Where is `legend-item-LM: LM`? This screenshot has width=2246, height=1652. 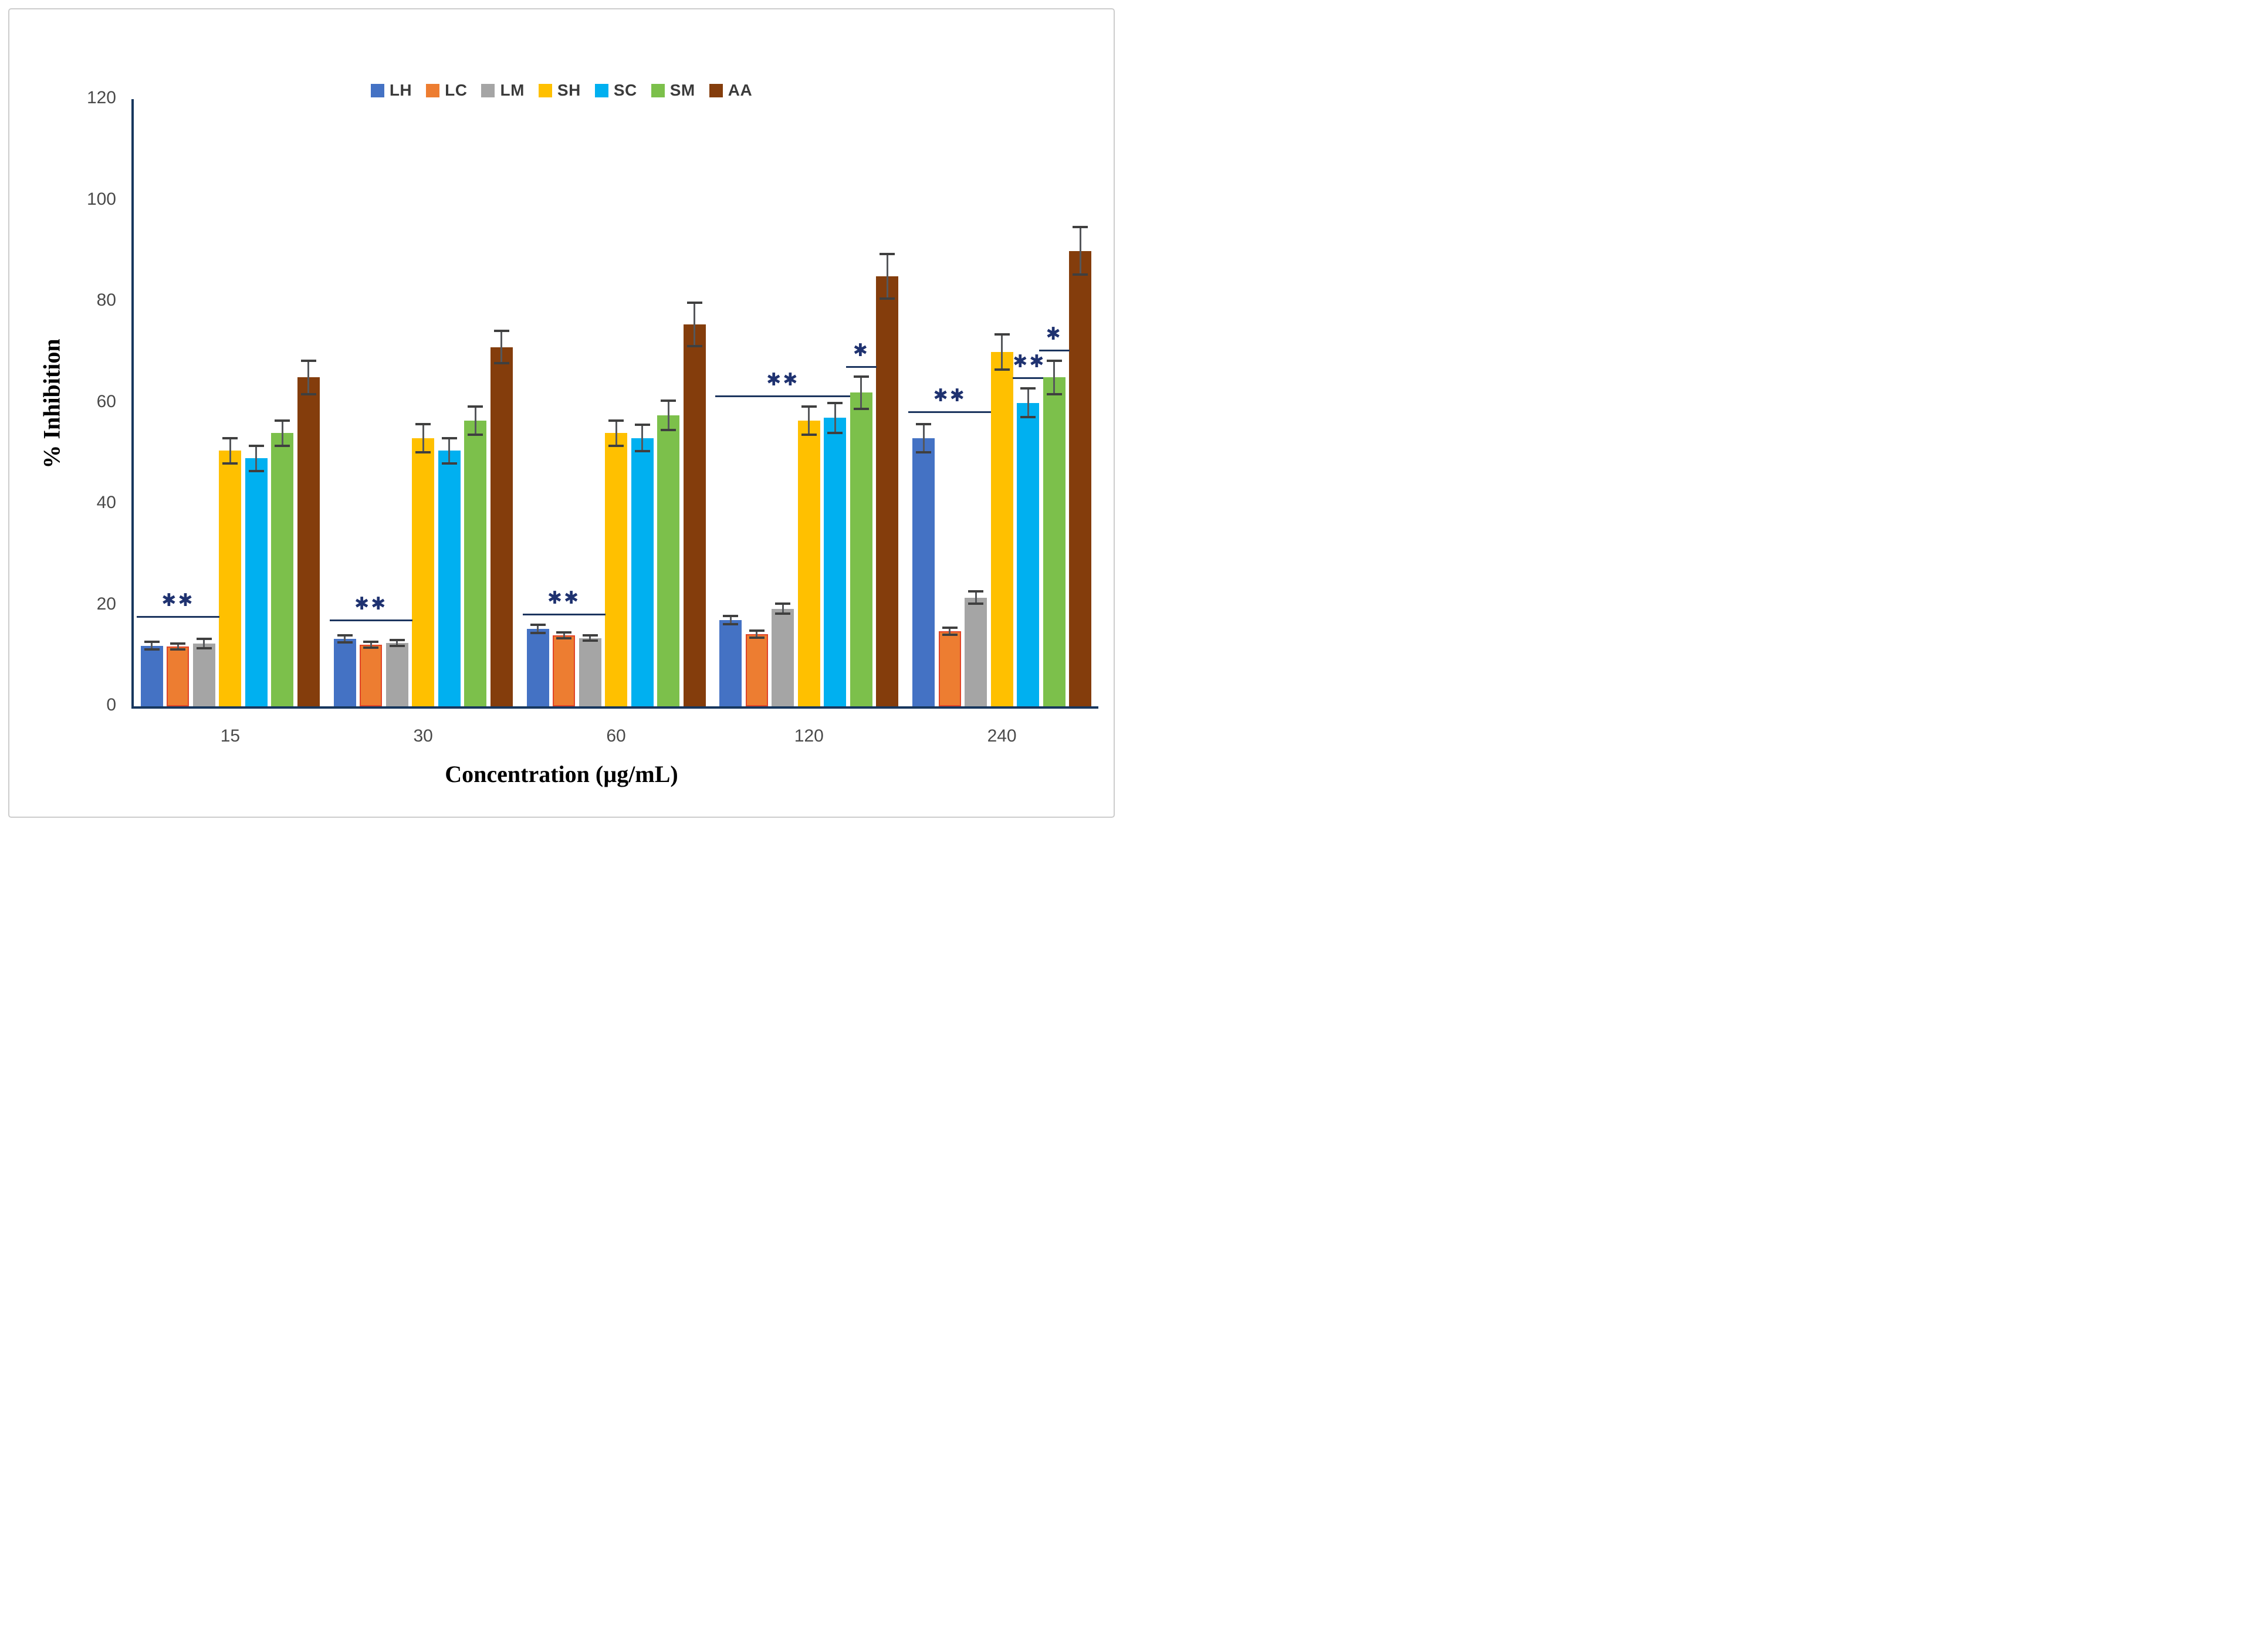
legend-item-LM: LM is located at coordinates (503, 91).